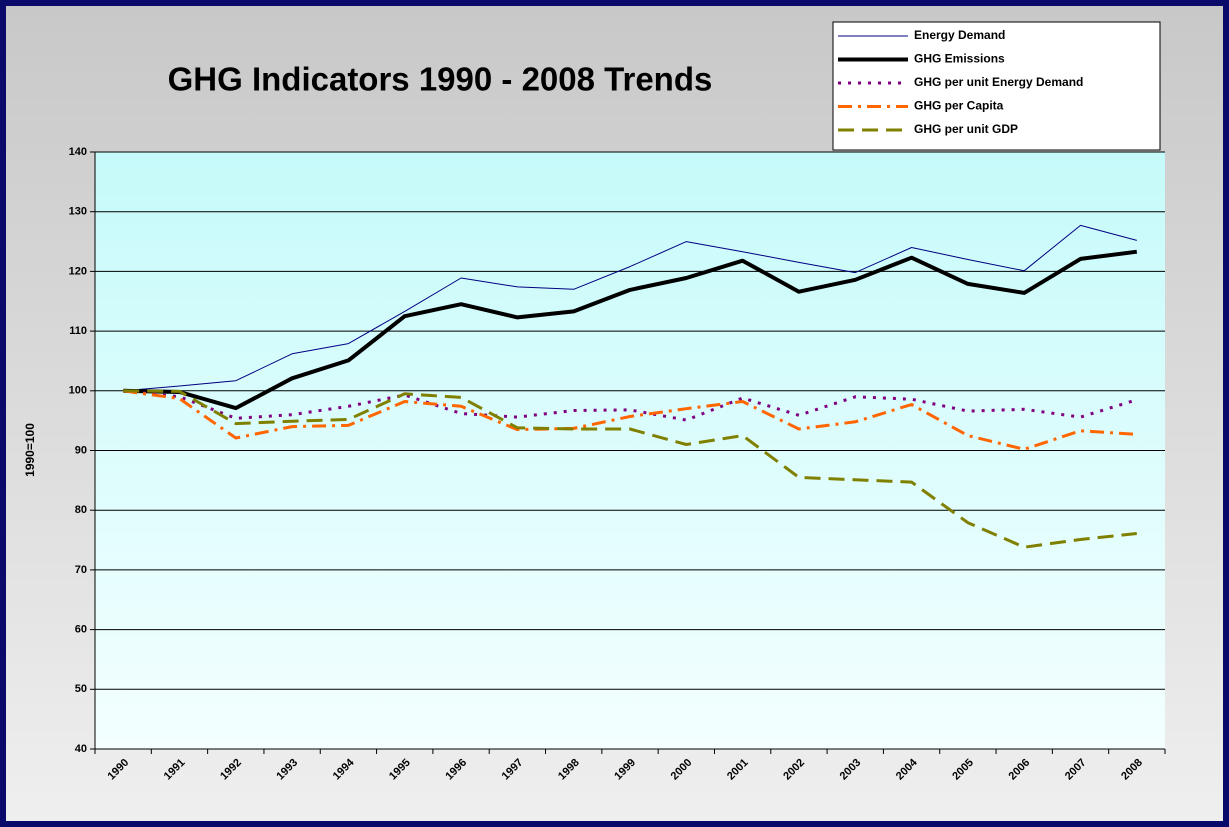  I want to click on legend-label: GHG per unit Energy Demand, so click(998, 82).